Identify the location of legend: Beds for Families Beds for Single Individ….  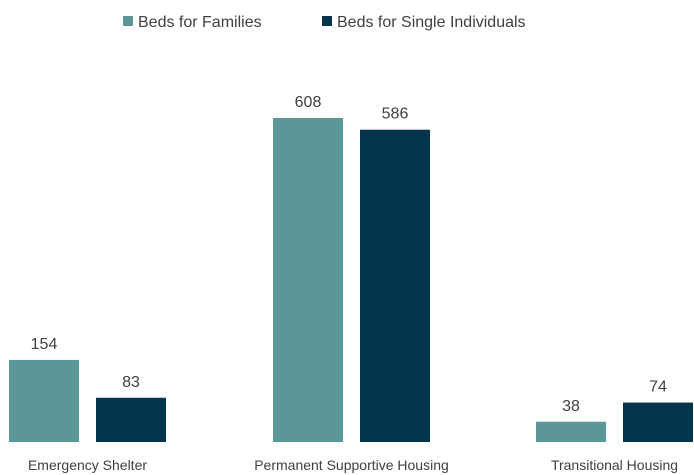
(324, 22).